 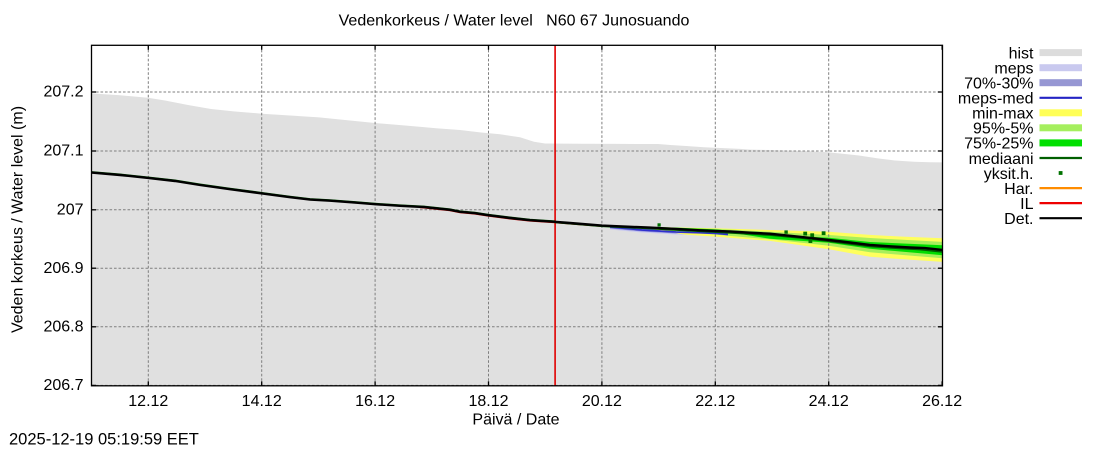 I want to click on svg-text: min-max, so click(x=1002, y=114).